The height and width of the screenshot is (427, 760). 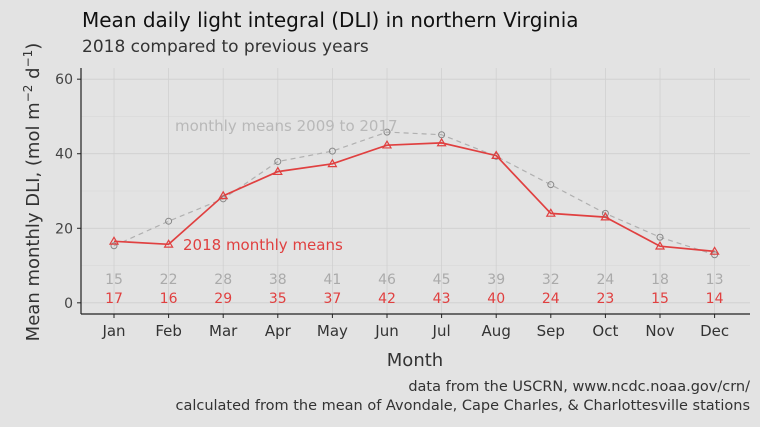 I want to click on x-tick-label-oct: Oct, so click(x=605, y=331).